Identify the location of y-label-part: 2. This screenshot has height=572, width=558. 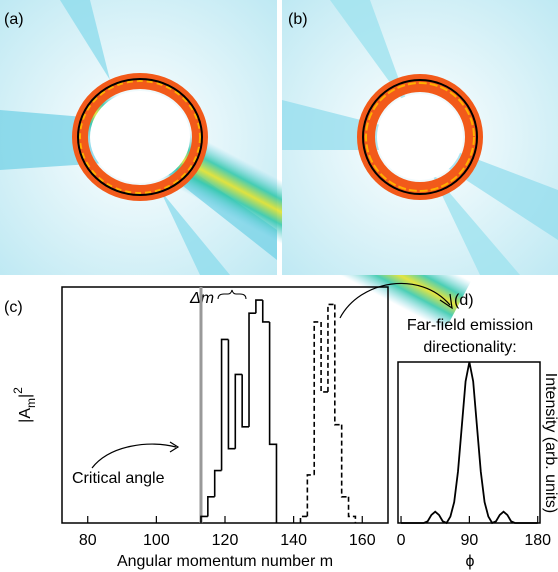
(18, 390).